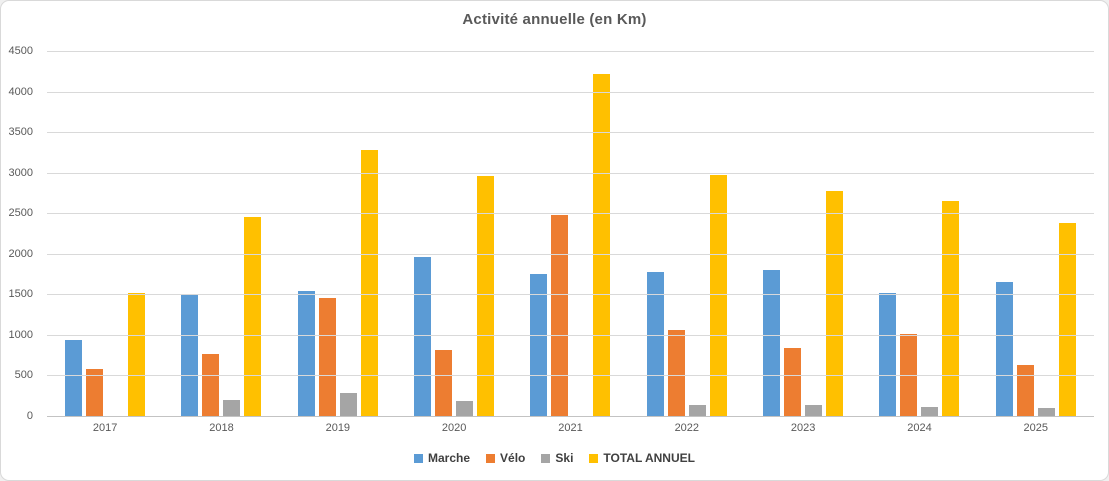 This screenshot has width=1109, height=481. Describe the element at coordinates (570, 416) in the screenshot. I see `x-axis-line` at that location.